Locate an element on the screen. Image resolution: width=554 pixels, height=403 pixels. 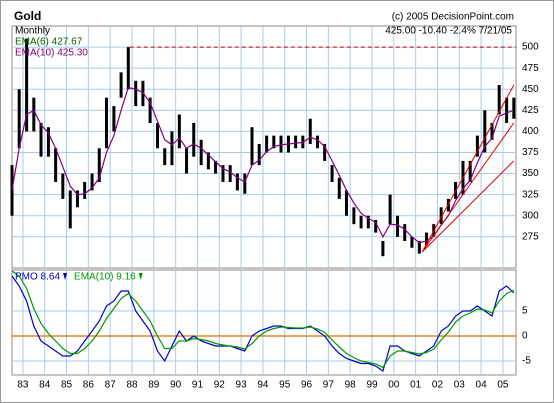
y-tick-label: 425 is located at coordinates (530, 110).